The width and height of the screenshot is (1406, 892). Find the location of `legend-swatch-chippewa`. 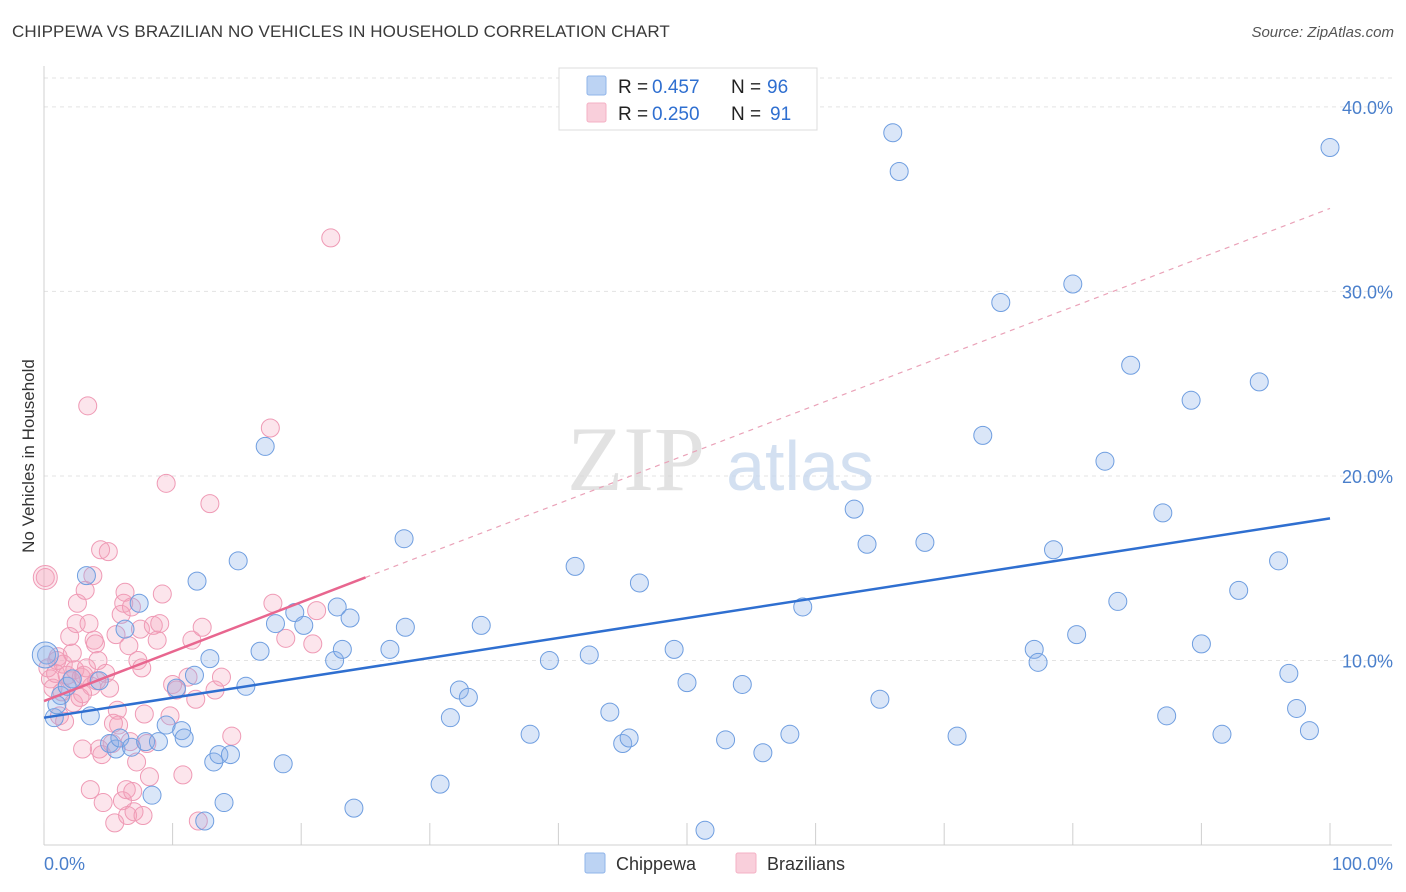

legend-swatch-chippewa is located at coordinates (595, 863).